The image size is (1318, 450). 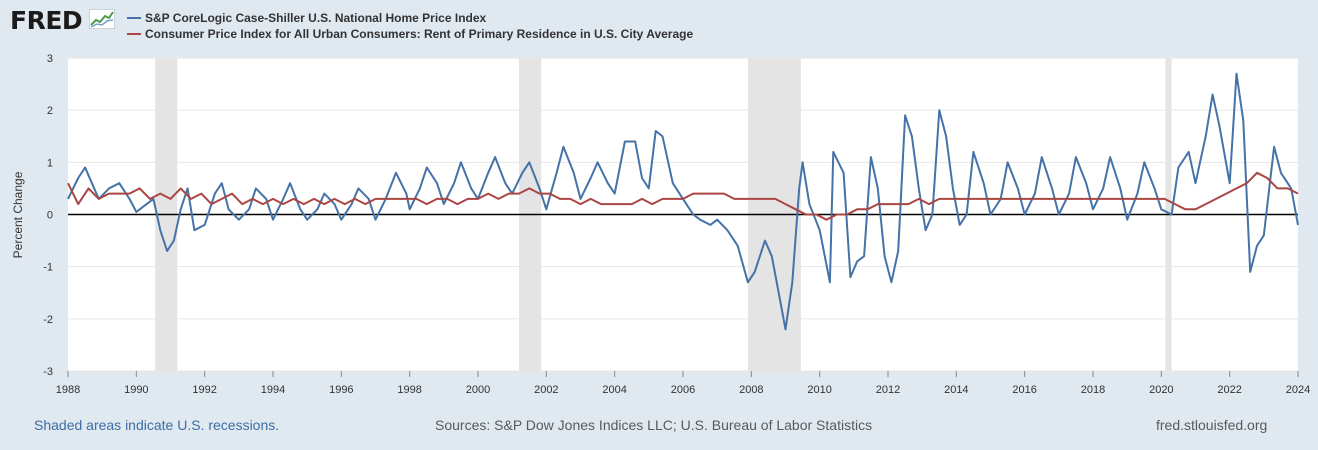 What do you see at coordinates (48, 268) in the screenshot?
I see `y-tick-label-2: -1` at bounding box center [48, 268].